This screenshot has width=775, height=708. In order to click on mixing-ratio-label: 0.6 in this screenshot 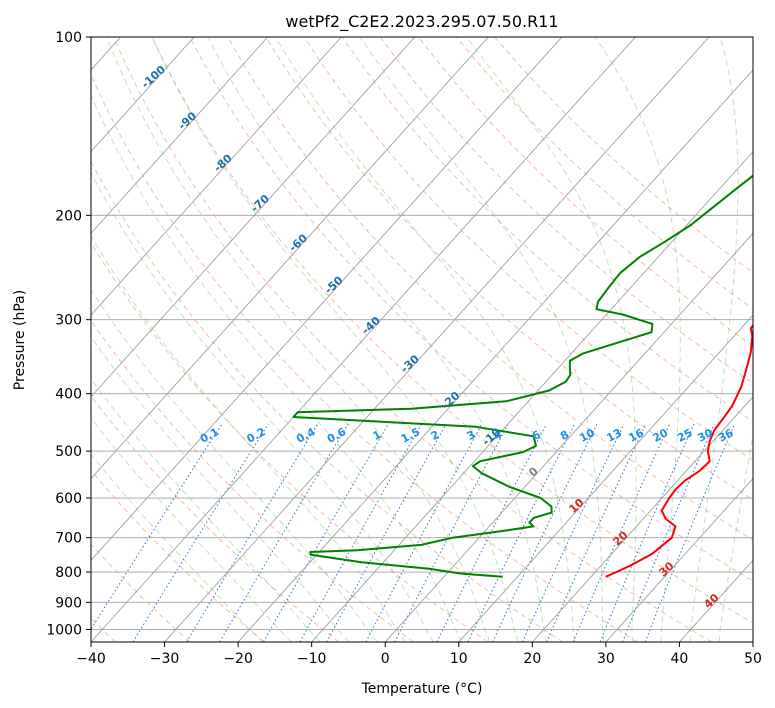, I will do `click(337, 435)`.